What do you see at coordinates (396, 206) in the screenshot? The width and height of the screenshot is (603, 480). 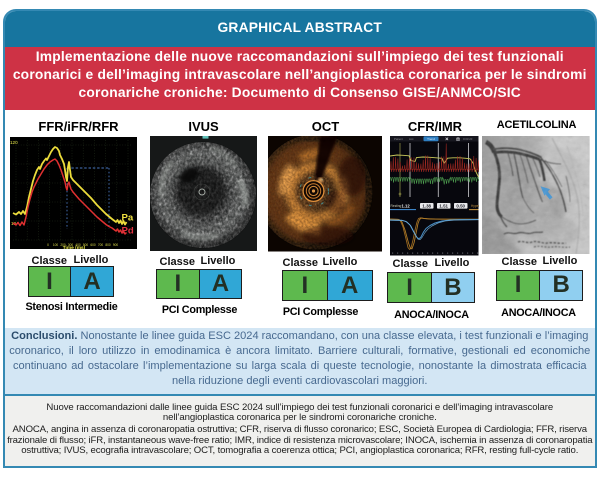 I see `svg-text: Resting` at bounding box center [396, 206].